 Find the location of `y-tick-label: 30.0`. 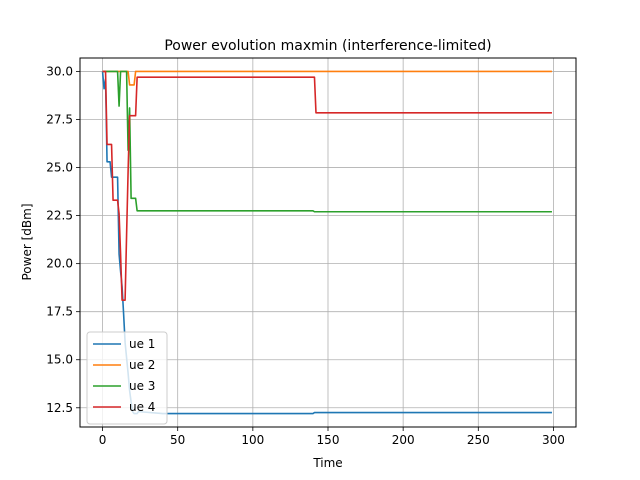

y-tick-label: 30.0 is located at coordinates (59, 71).